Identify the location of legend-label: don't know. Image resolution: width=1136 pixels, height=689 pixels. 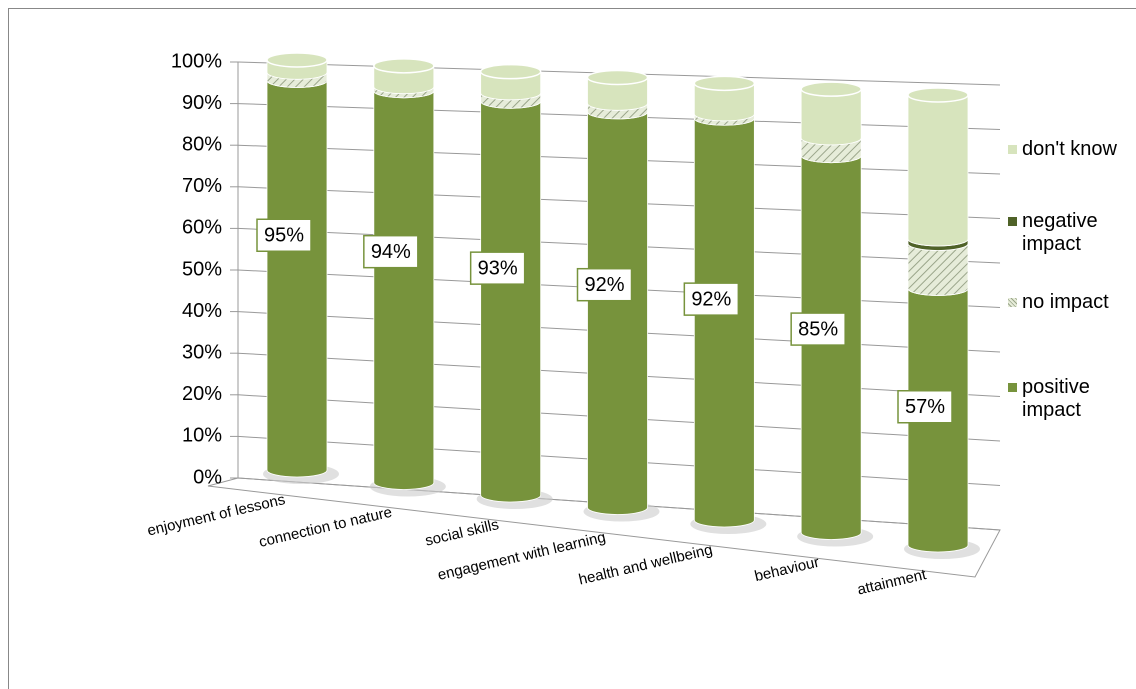
(1069, 149).